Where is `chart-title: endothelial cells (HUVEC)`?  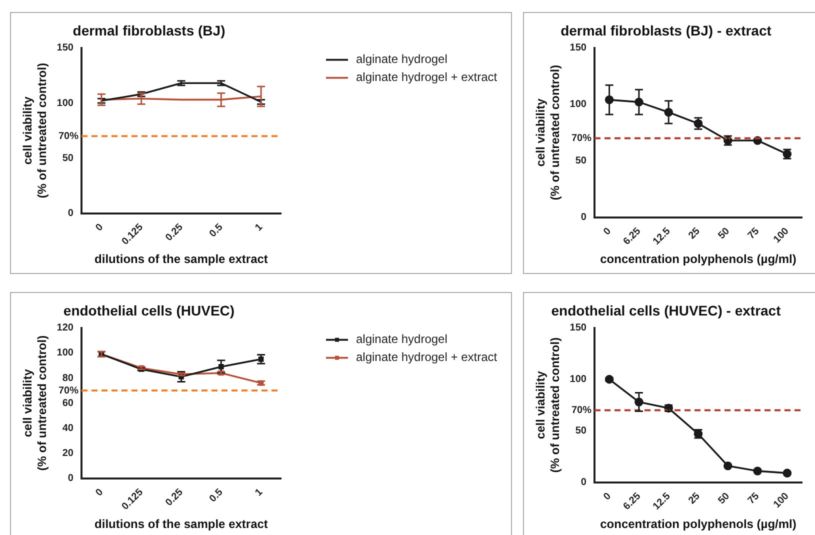 chart-title: endothelial cells (HUVEC) is located at coordinates (149, 310).